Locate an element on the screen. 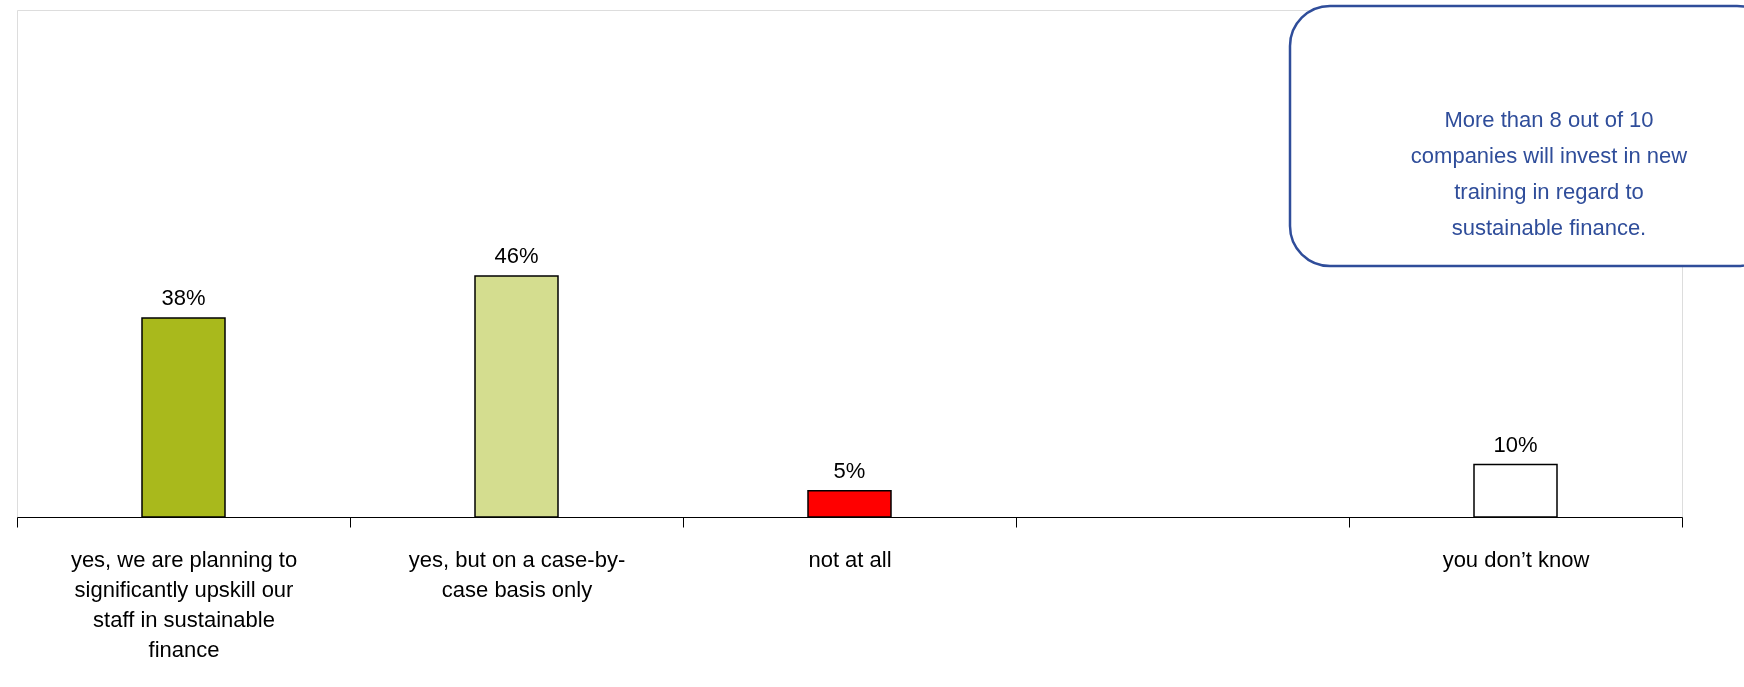  x-tick-label: you don’t know is located at coordinates (1516, 559).